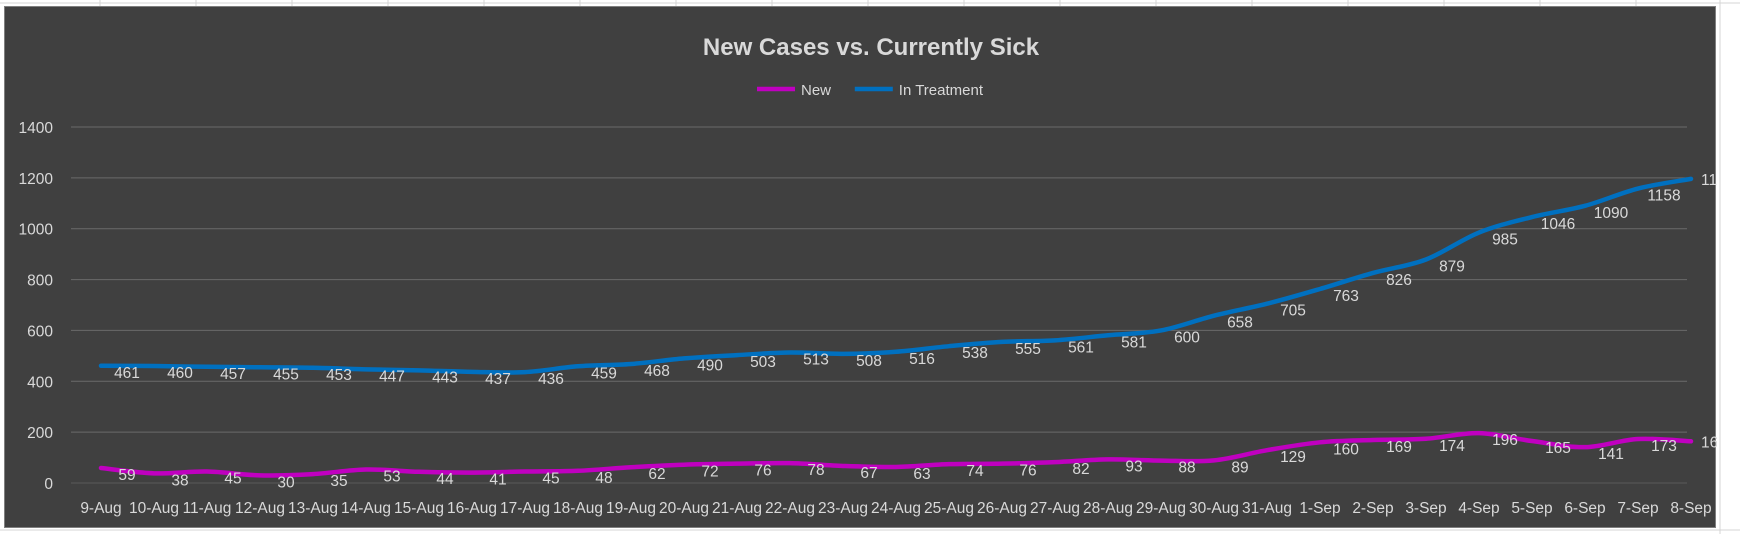  Describe the element at coordinates (1709, 442) in the screenshot. I see `data-label: 164` at that location.